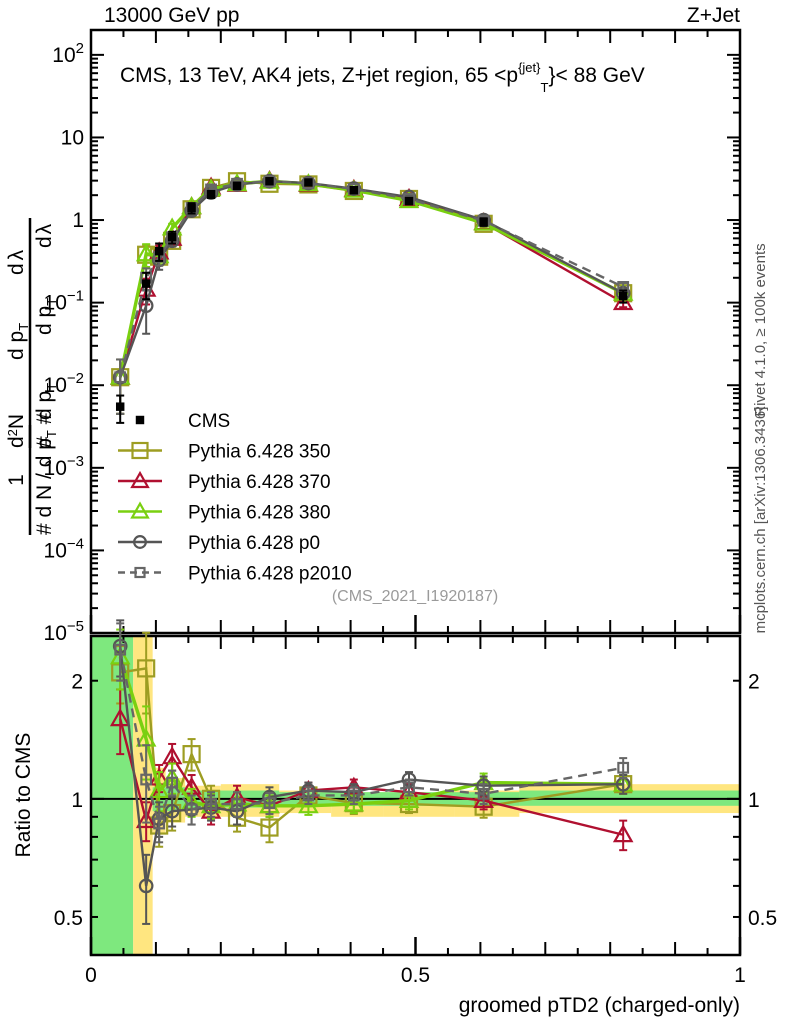 The width and height of the screenshot is (786, 1024). I want to click on y-outer-num: 1, so click(16, 480).